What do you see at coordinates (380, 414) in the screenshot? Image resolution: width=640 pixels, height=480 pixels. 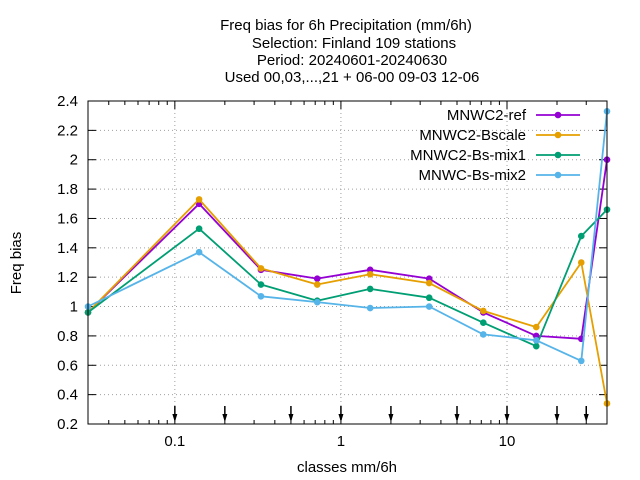 I see `class-boundary-markers` at bounding box center [380, 414].